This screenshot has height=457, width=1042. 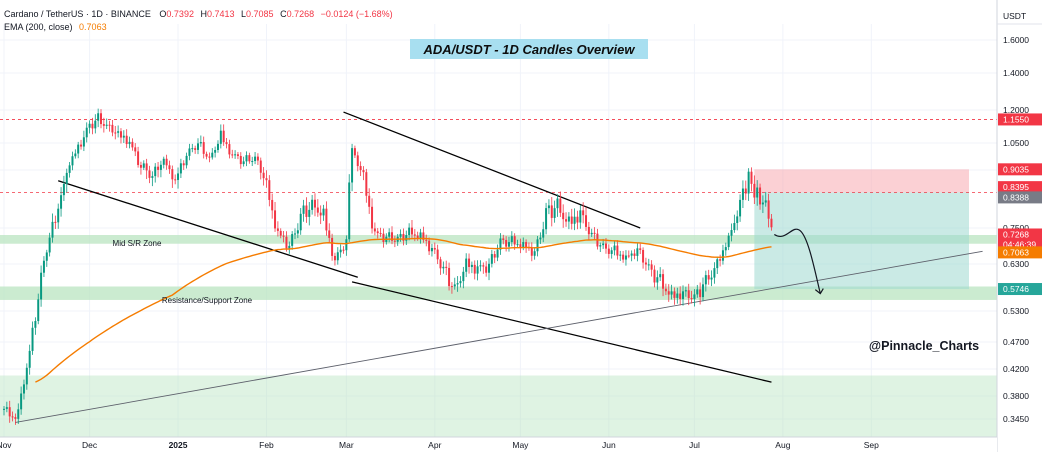 I want to click on svg-text: EMA (200, close) 0.7063, so click(x=55, y=27).